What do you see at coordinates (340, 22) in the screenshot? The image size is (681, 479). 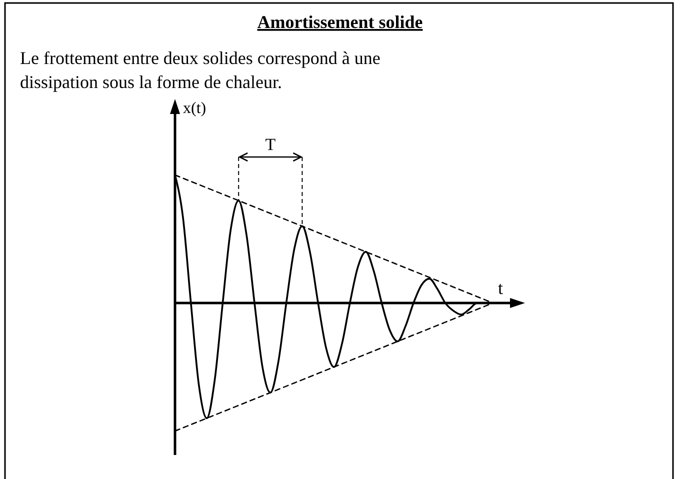 I see `chart-title: Amortissement solide` at bounding box center [340, 22].